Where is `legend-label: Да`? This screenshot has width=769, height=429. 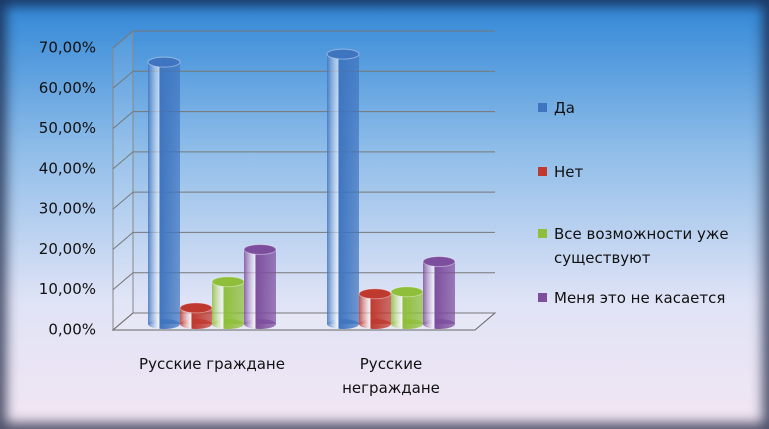
legend-label: Да is located at coordinates (564, 108).